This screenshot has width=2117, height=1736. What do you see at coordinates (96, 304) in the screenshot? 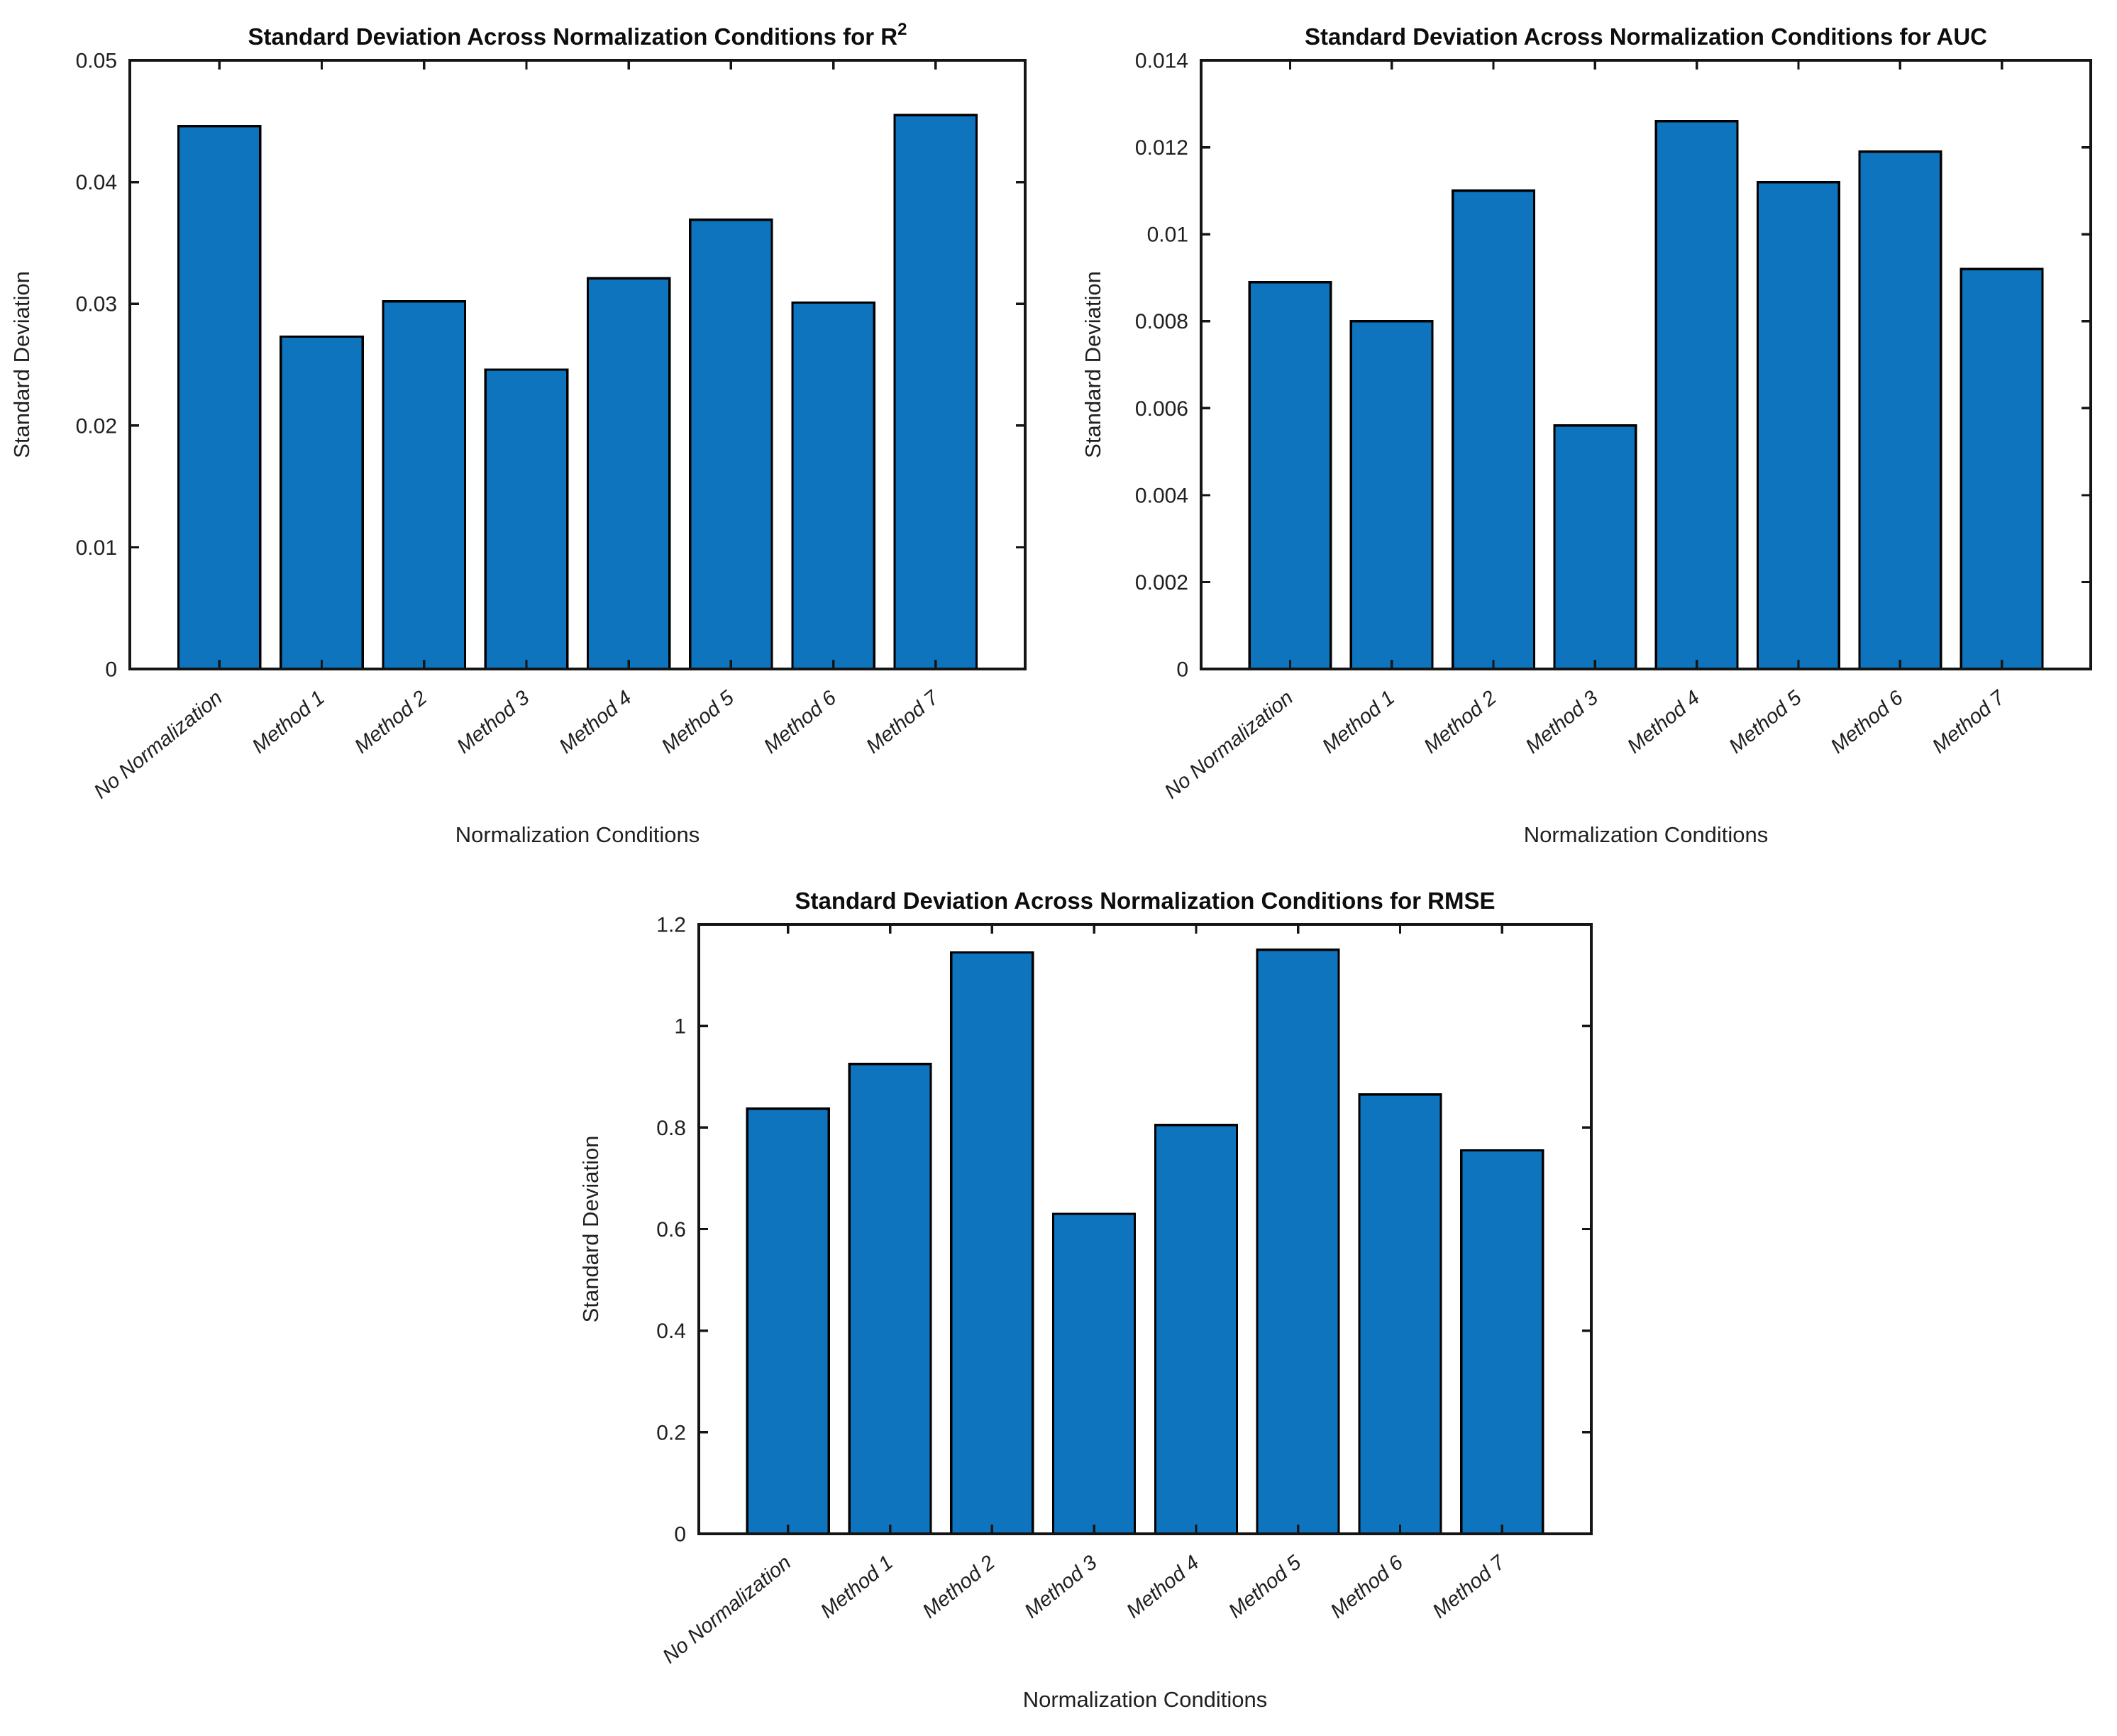
I see `y-tick-label: 0.03` at bounding box center [96, 304].